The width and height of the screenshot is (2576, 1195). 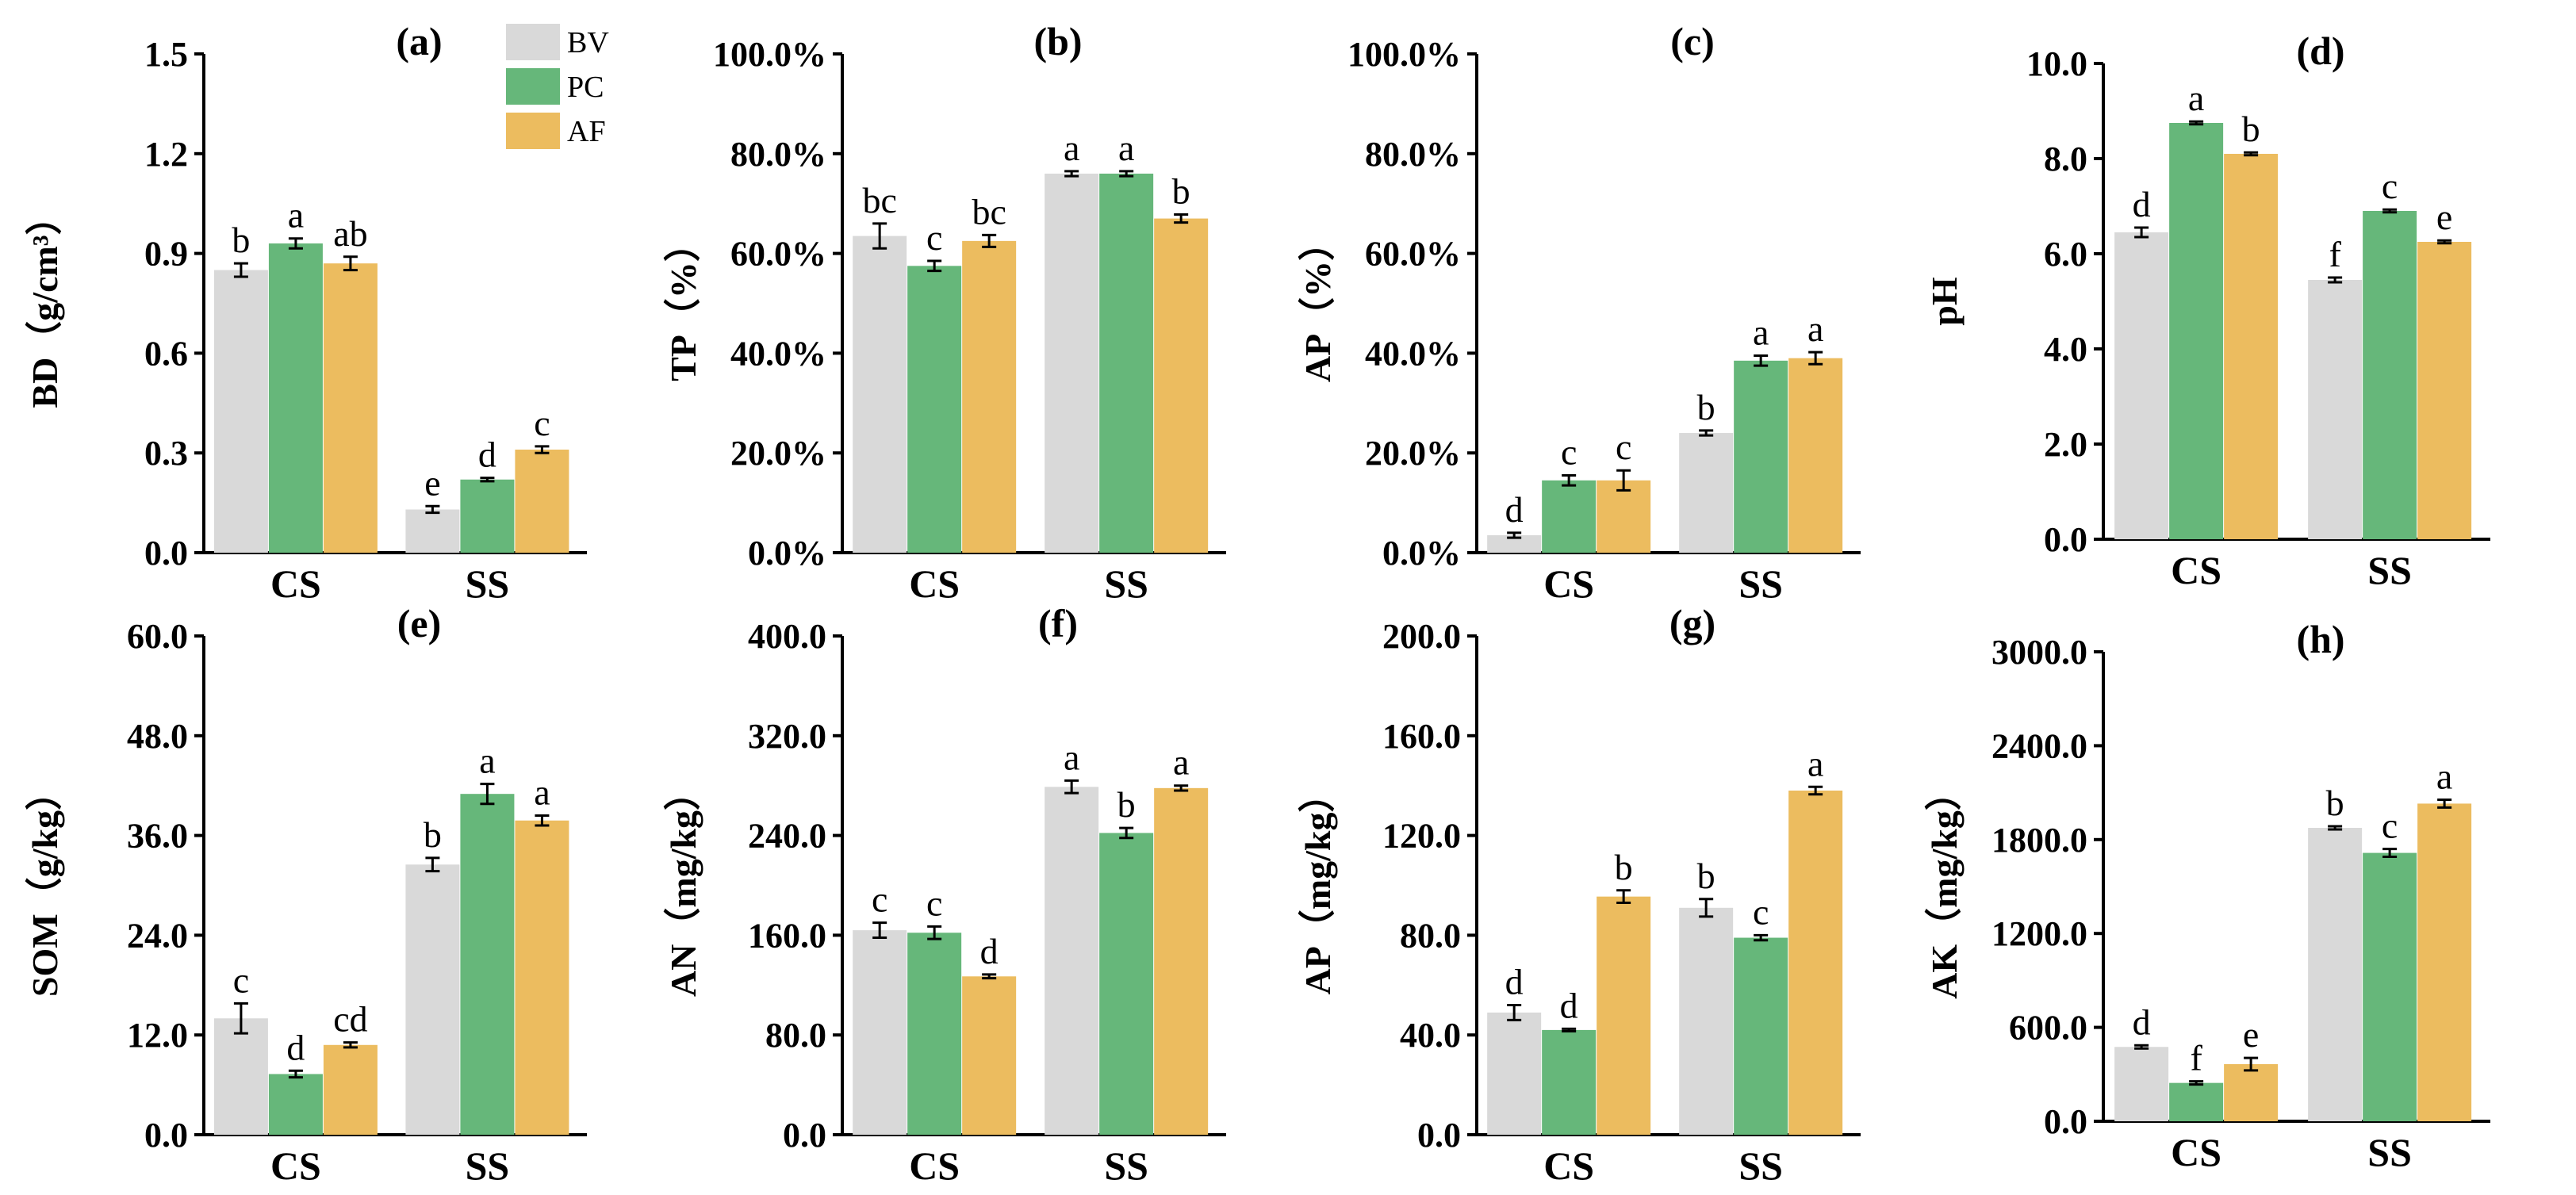 What do you see at coordinates (533, 86) in the screenshot?
I see `legend-swatch-pc` at bounding box center [533, 86].